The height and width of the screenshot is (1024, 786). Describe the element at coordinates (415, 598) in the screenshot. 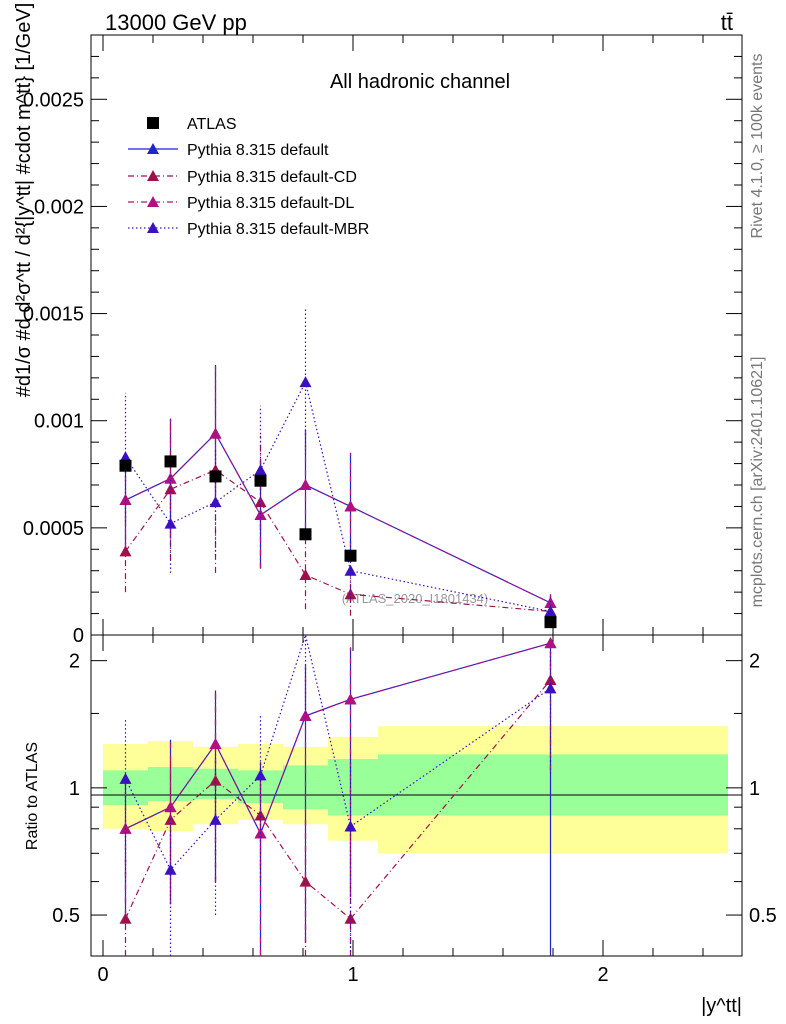

I see `analysis-tag: (ATLAS_2020_I1801434)` at that location.